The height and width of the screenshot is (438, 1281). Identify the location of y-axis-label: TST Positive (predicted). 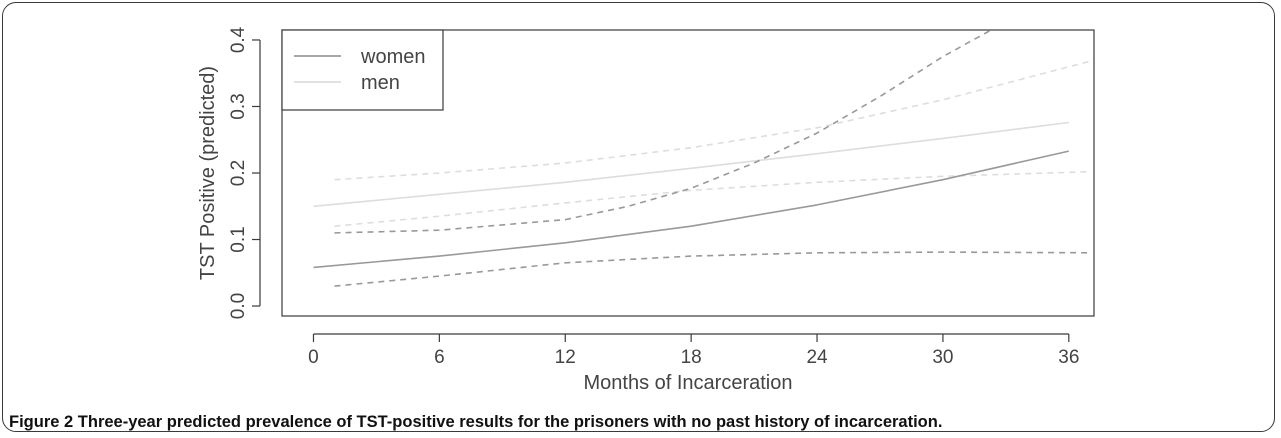
(208, 173).